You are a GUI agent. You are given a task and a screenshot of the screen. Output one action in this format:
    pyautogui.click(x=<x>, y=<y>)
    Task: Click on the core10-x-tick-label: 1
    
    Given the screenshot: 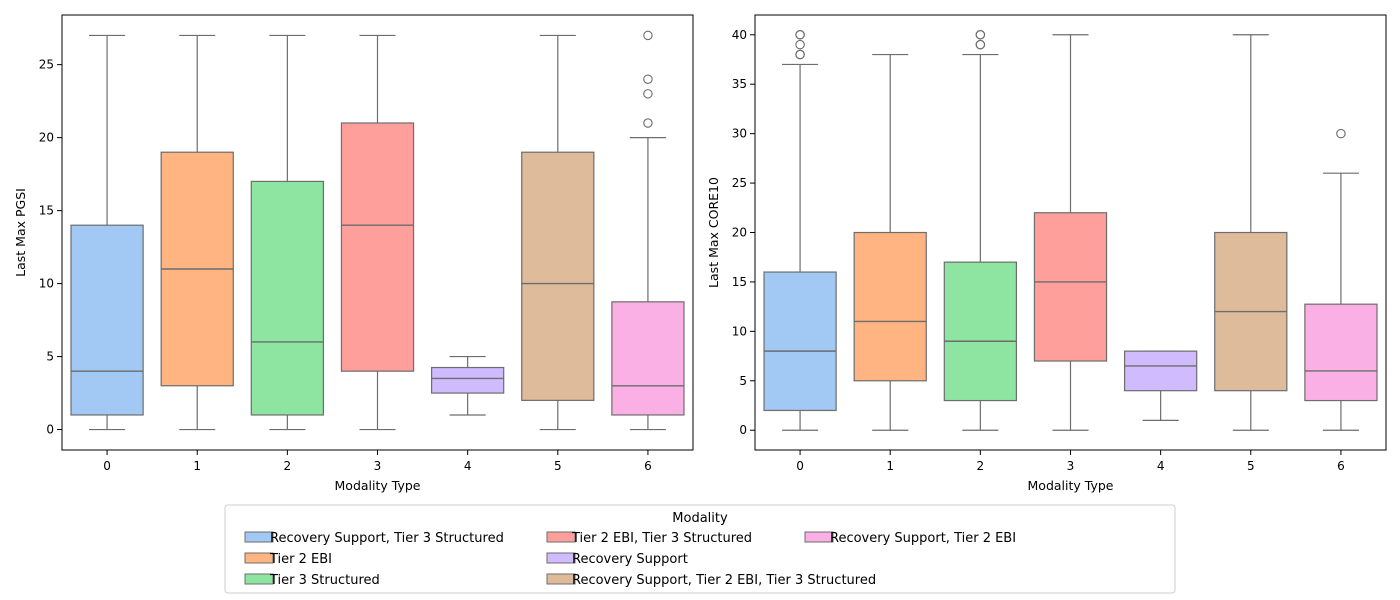 What is the action you would take?
    pyautogui.click(x=890, y=466)
    